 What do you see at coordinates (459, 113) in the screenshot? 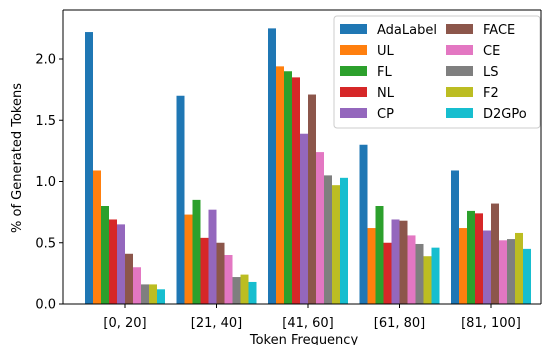
I see `legend-swatch-d2gpo` at bounding box center [459, 113].